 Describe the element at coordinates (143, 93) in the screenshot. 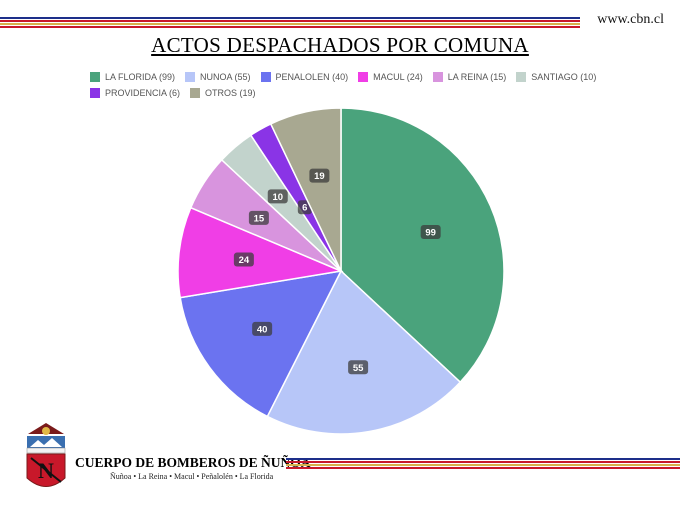

I see `legend-label: PROVIDENCIA (6)` at that location.